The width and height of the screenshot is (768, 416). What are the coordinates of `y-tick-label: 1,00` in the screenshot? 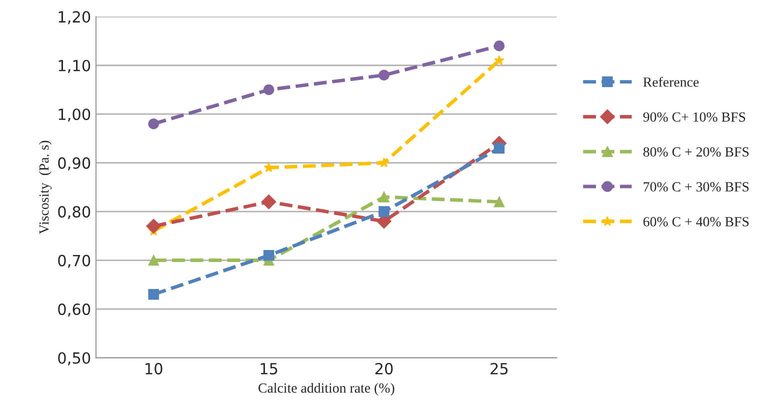 It's located at (74, 115).